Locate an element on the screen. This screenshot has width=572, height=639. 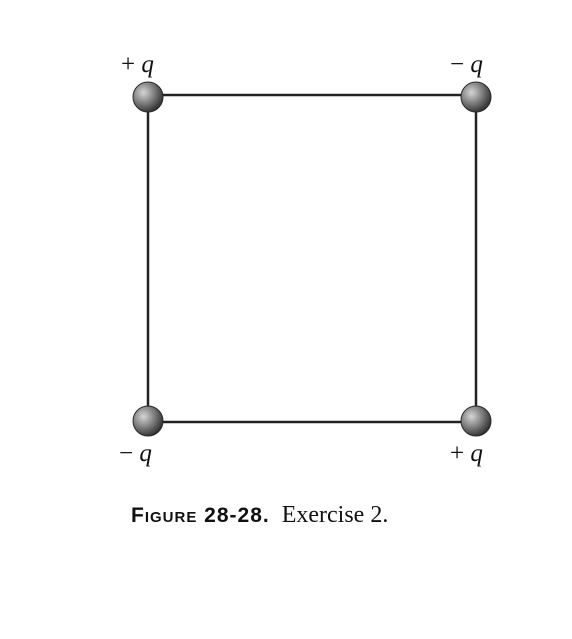
charge-label-bottom-left: − q is located at coordinates (135, 453).